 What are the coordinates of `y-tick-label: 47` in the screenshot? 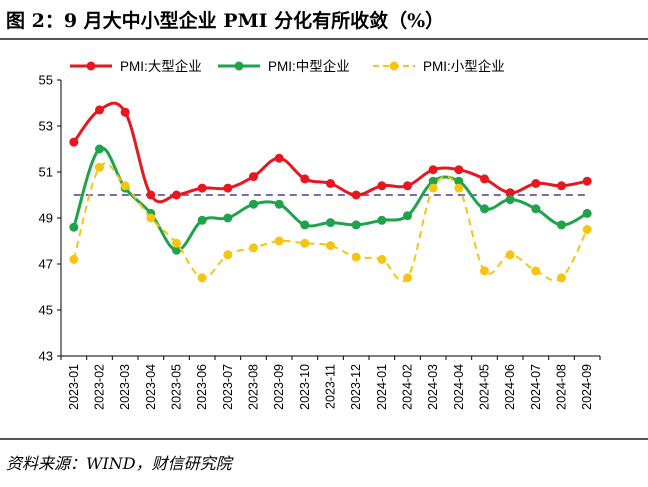 It's located at (46, 264).